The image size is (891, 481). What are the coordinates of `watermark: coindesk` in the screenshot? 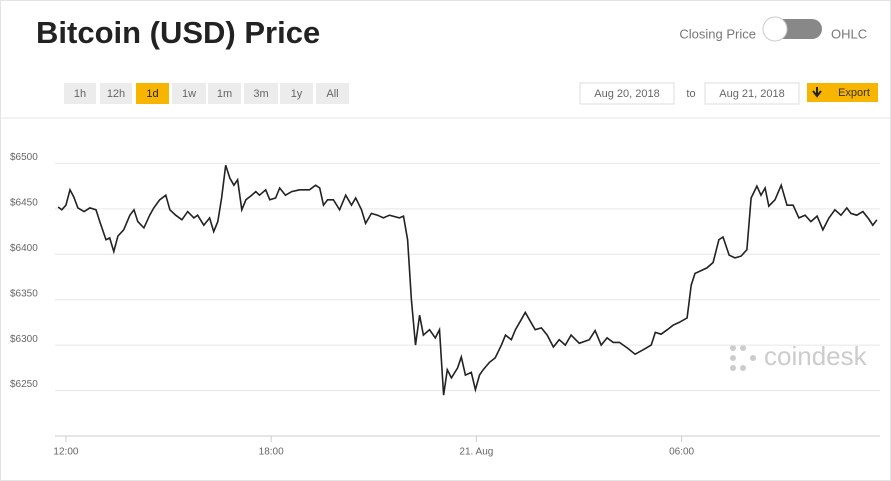 It's located at (816, 356).